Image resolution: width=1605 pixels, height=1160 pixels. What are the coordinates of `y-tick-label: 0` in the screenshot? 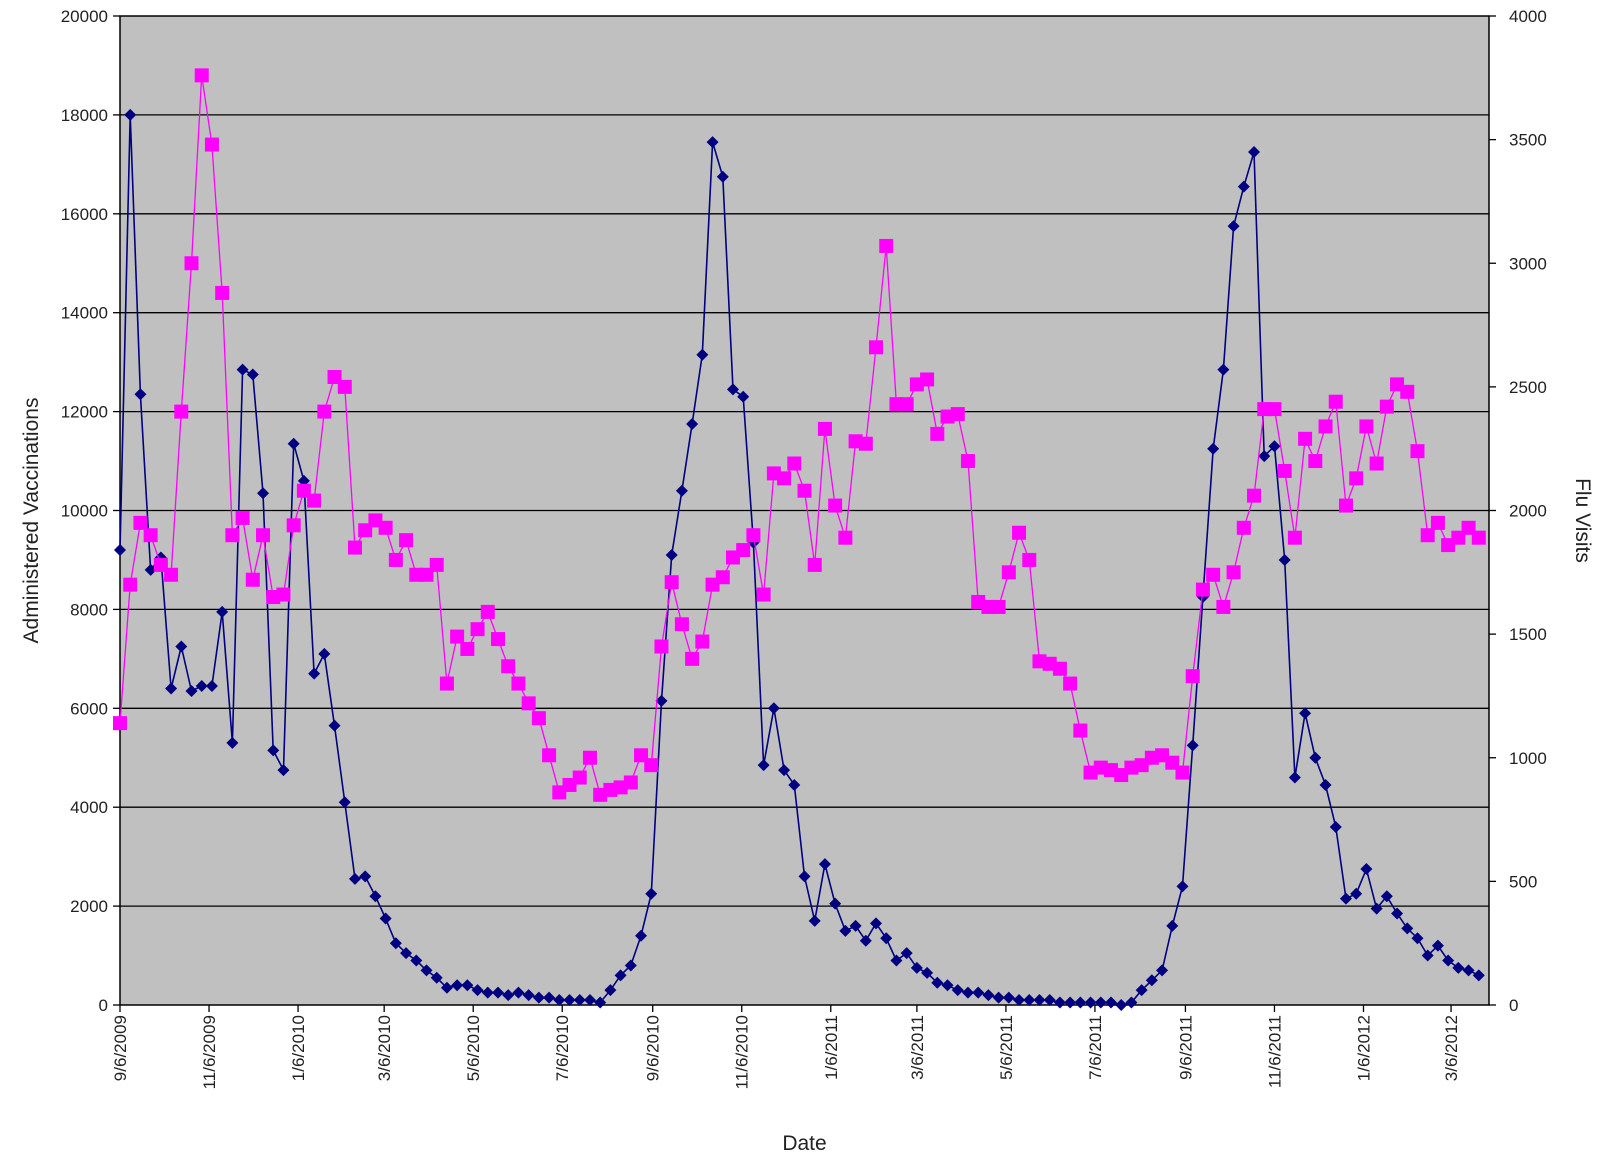 It's located at (103, 1005).